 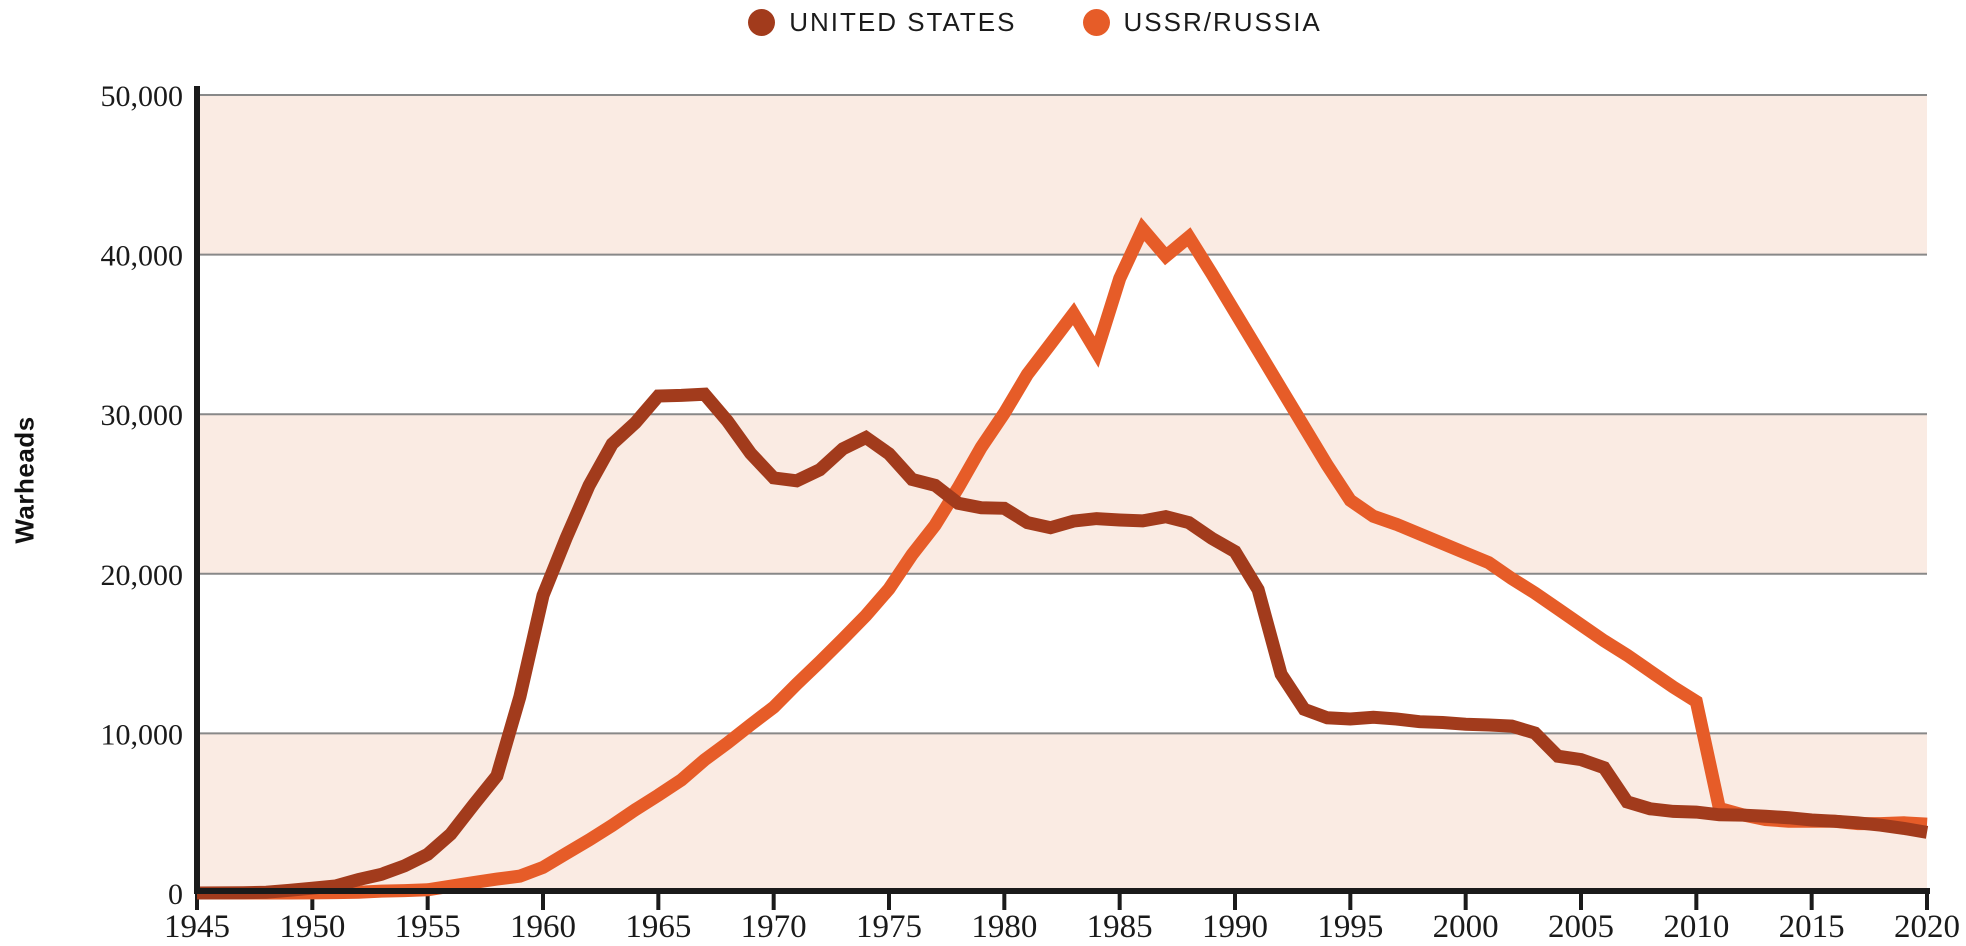 I want to click on legend-label-ussr-russia: USSR/RUSSIA, so click(x=1222, y=22).